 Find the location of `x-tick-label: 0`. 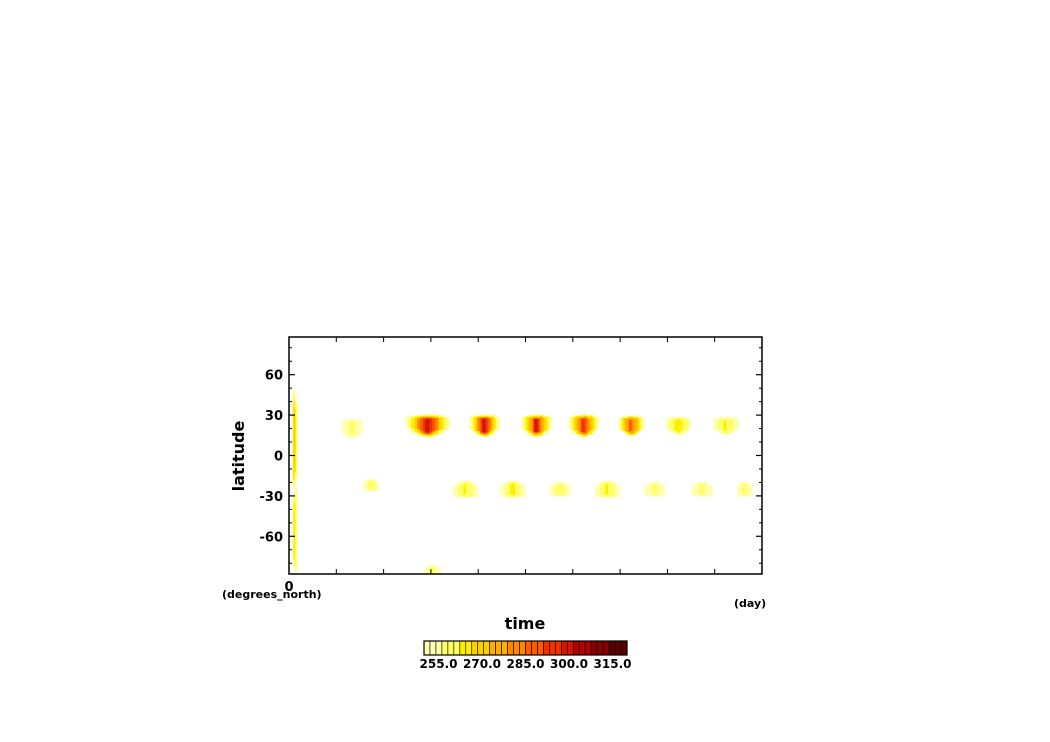

x-tick-label: 0 is located at coordinates (288, 587).